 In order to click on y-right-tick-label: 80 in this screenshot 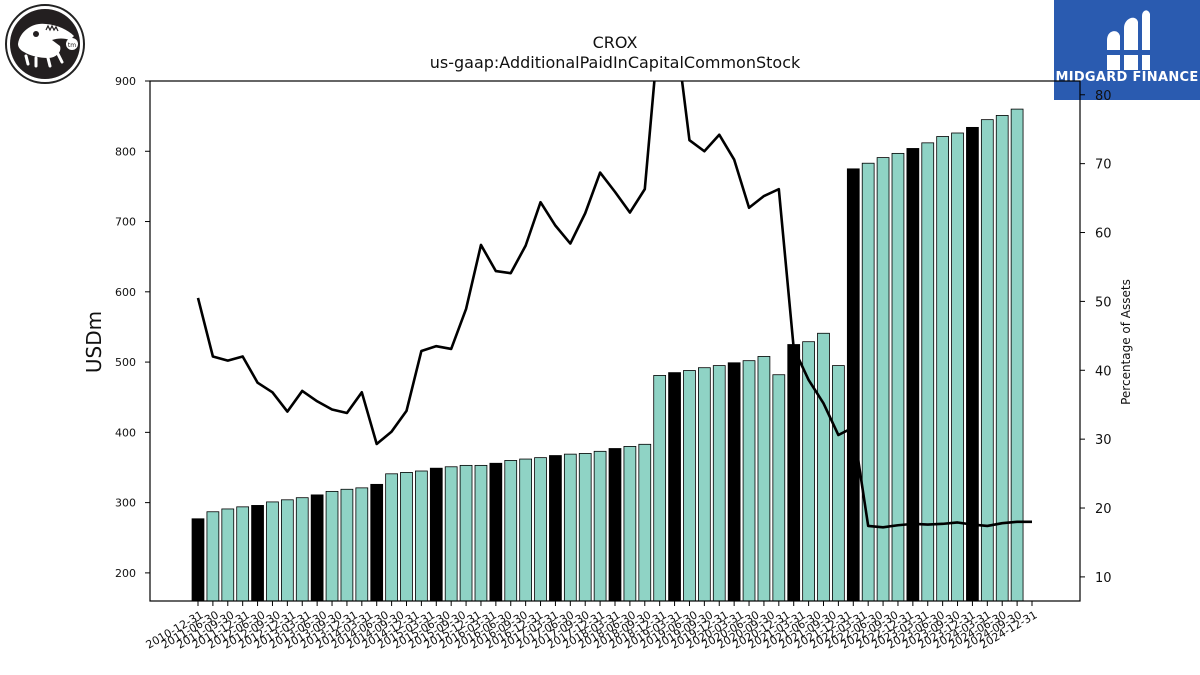, I will do `click(1103, 96)`.